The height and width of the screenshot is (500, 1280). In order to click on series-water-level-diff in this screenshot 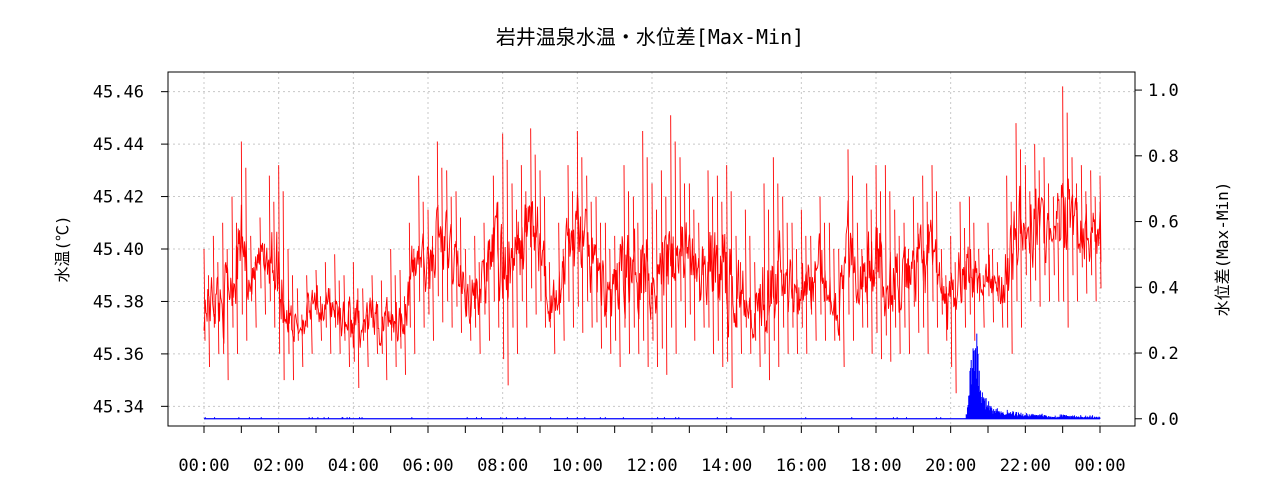, I will do `click(652, 376)`.